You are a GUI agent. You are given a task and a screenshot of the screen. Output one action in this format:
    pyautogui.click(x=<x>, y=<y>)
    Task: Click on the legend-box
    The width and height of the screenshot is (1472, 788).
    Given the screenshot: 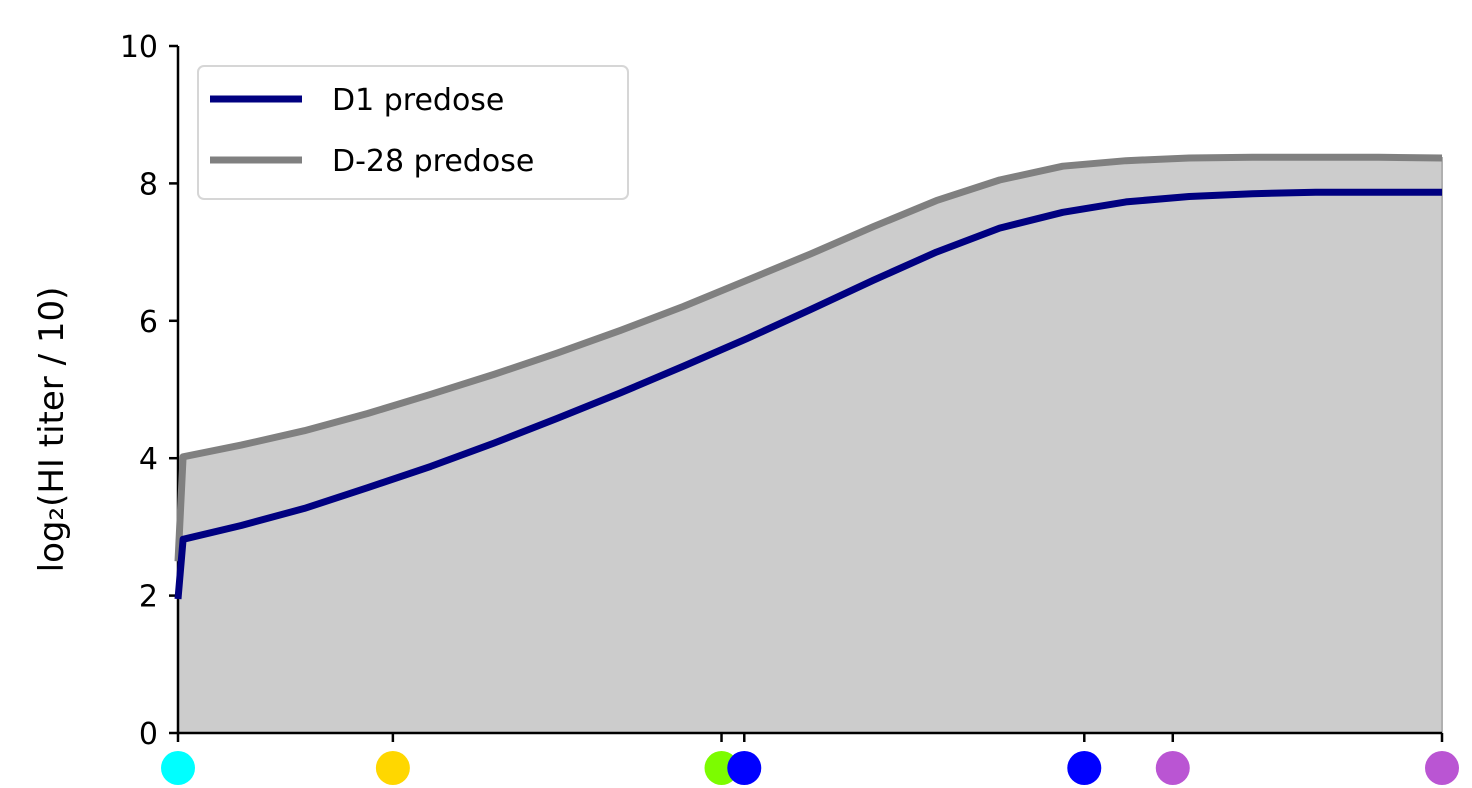 What is the action you would take?
    pyautogui.click(x=413, y=132)
    